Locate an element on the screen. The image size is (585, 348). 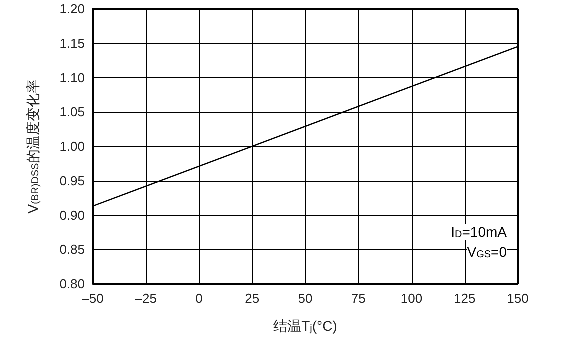
x-tick-label: 75 is located at coordinates (358, 298).